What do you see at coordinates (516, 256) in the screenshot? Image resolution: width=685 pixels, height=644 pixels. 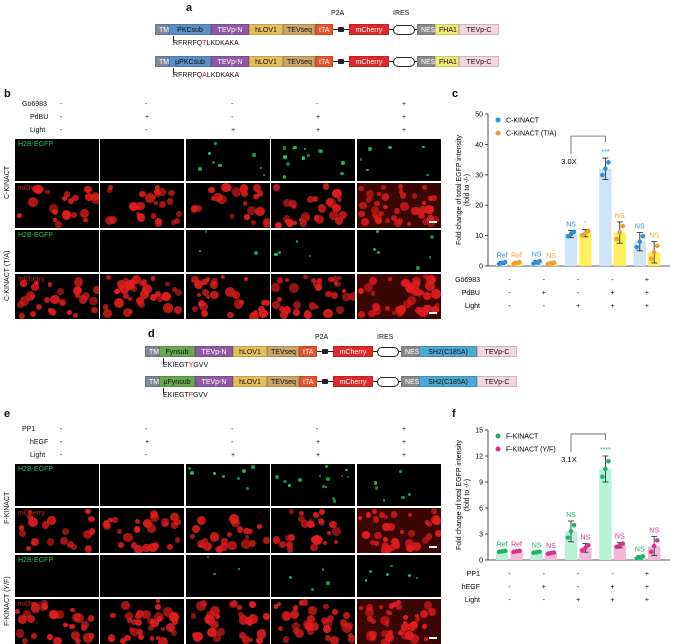 I see `significance-label: Ref` at bounding box center [516, 256].